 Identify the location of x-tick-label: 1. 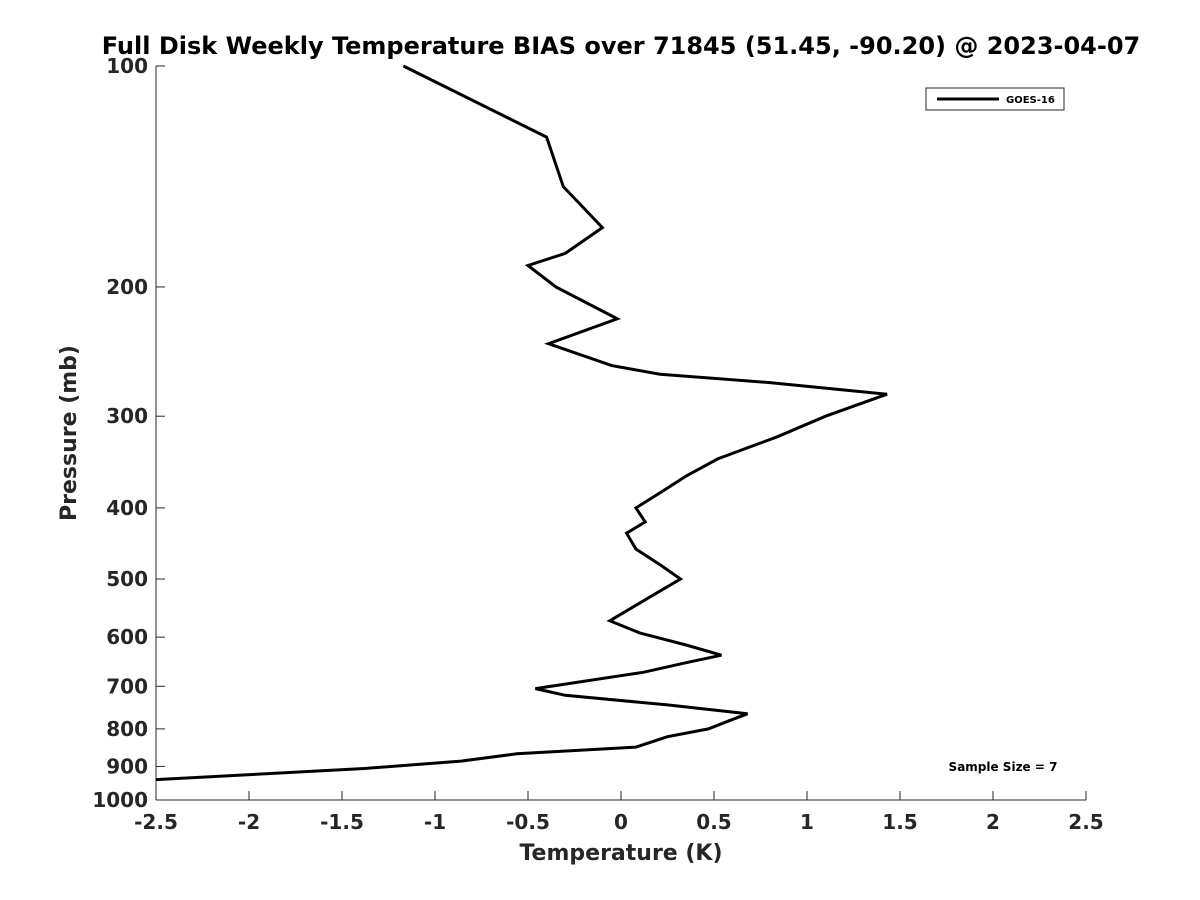
(807, 822).